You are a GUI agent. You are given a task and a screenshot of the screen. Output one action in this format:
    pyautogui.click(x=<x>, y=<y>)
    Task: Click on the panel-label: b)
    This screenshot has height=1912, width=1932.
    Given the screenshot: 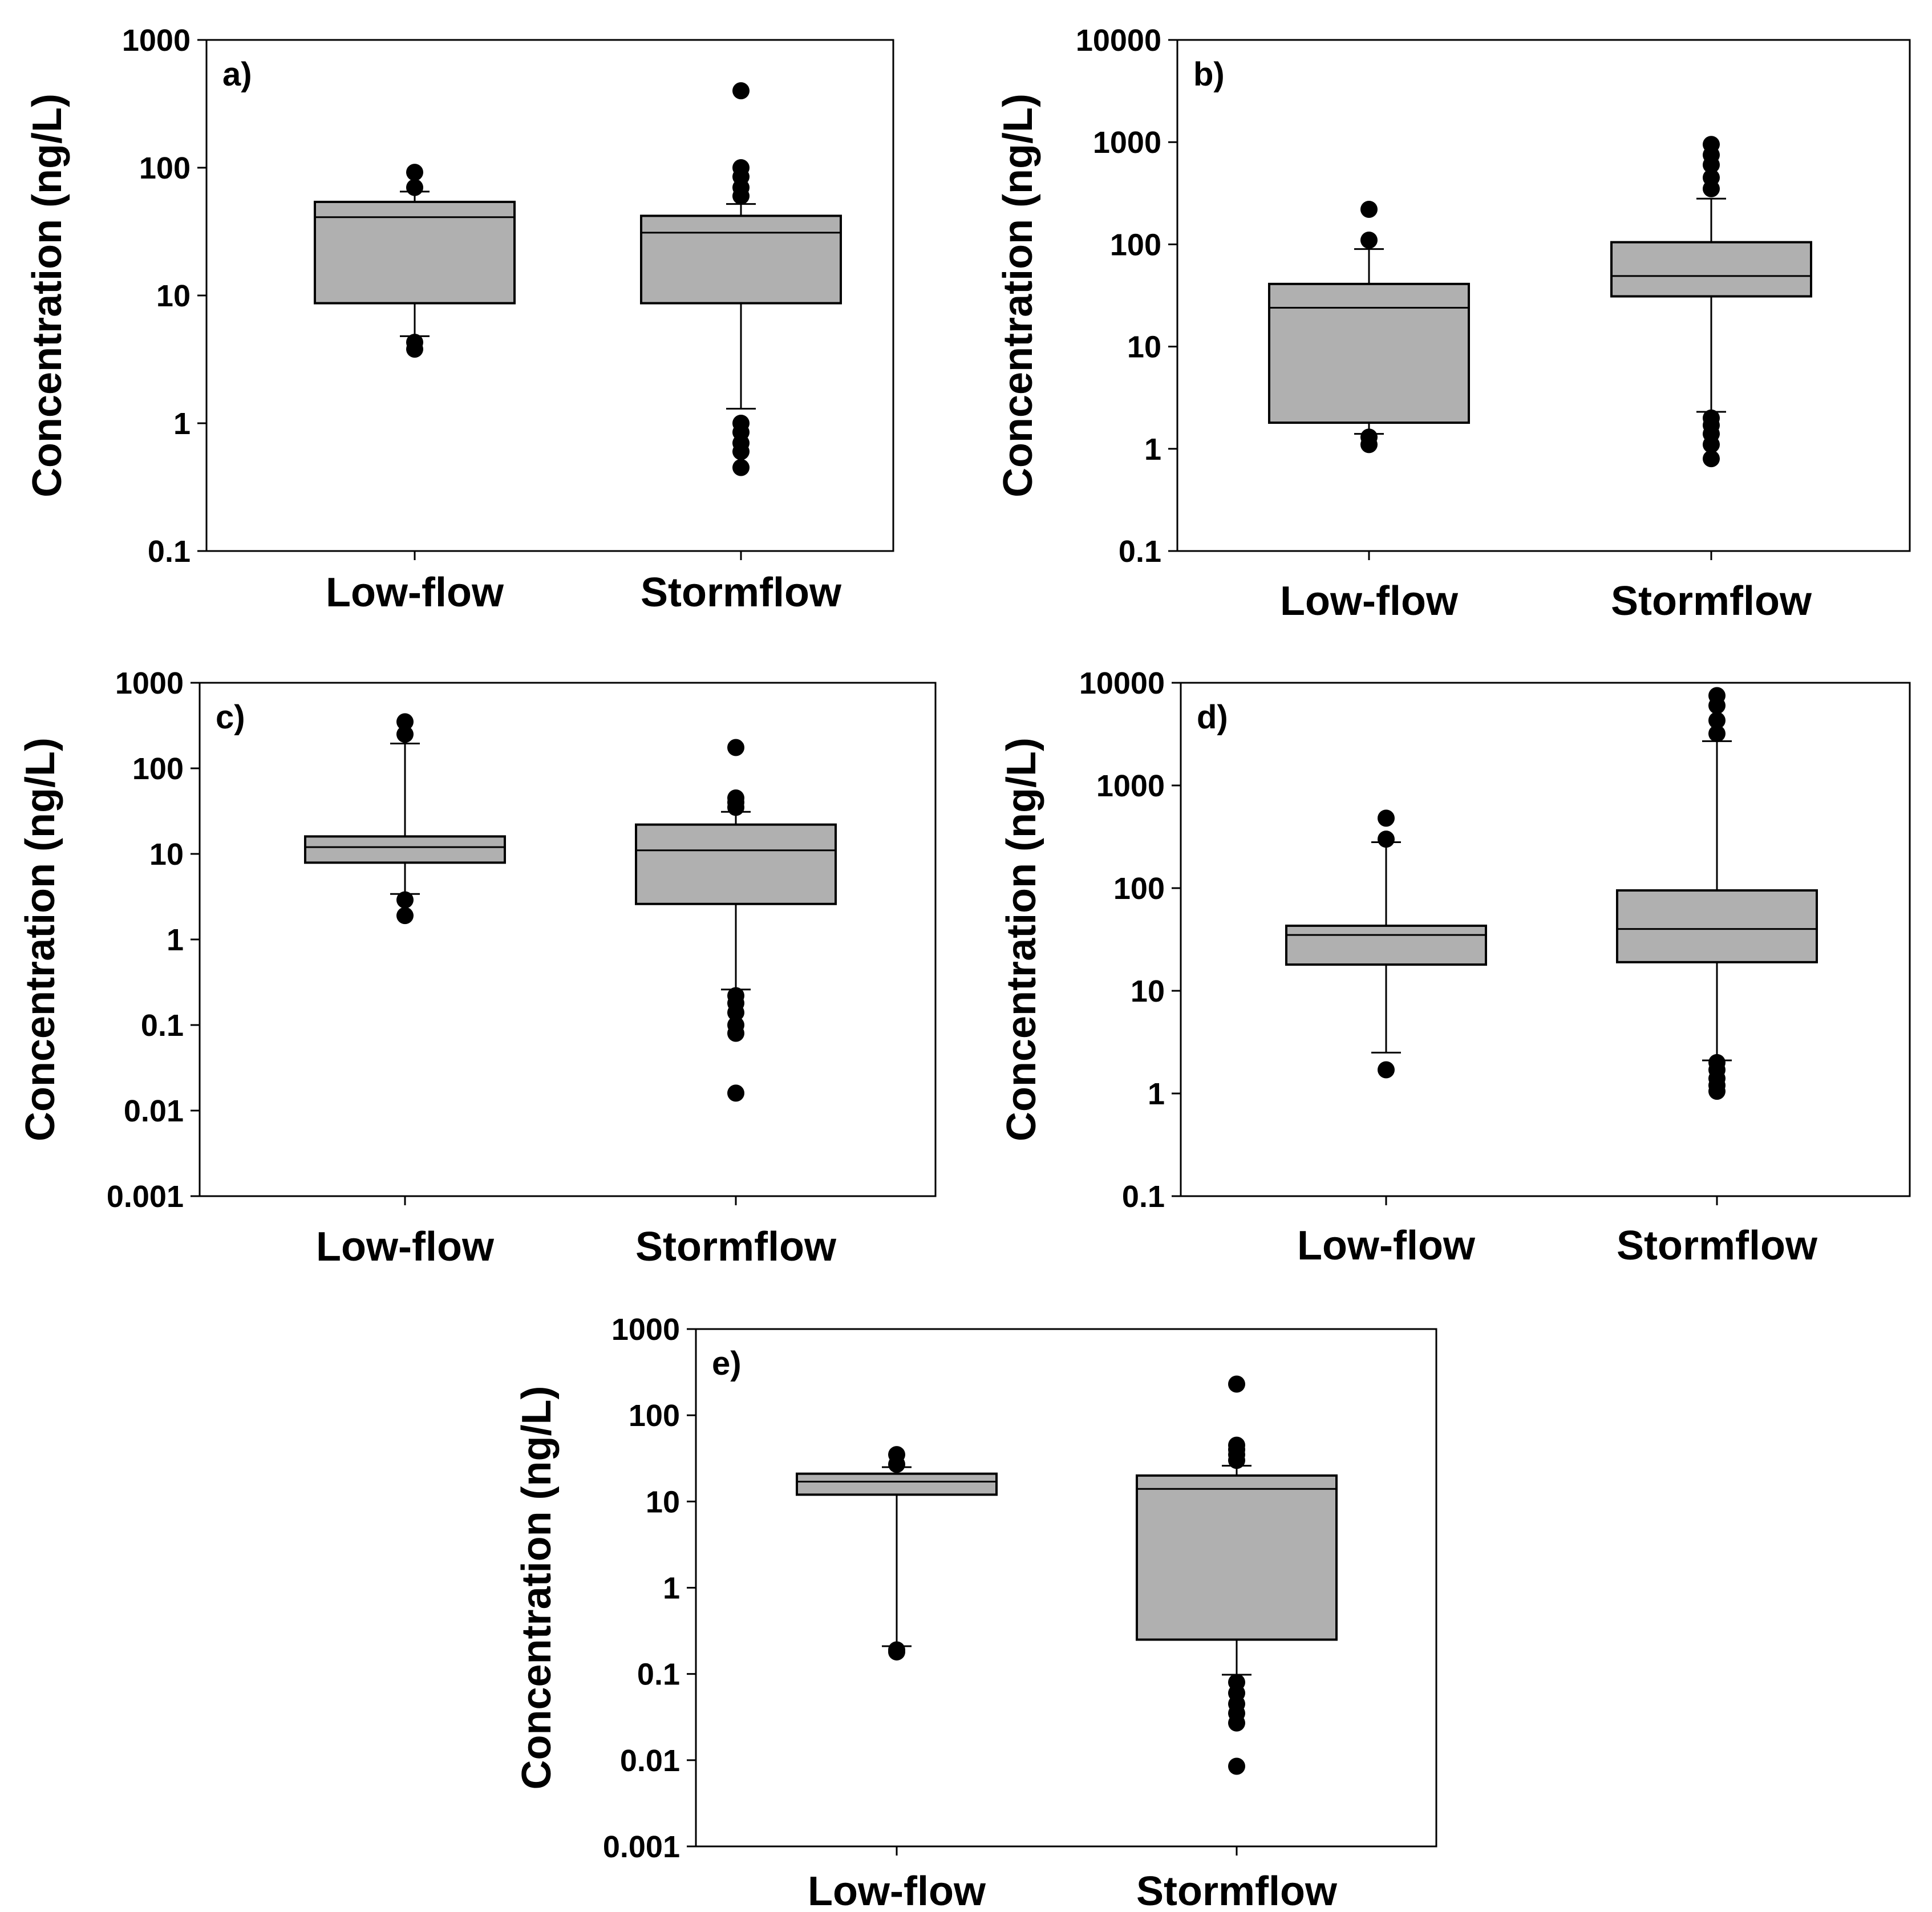 What is the action you would take?
    pyautogui.click(x=1209, y=74)
    